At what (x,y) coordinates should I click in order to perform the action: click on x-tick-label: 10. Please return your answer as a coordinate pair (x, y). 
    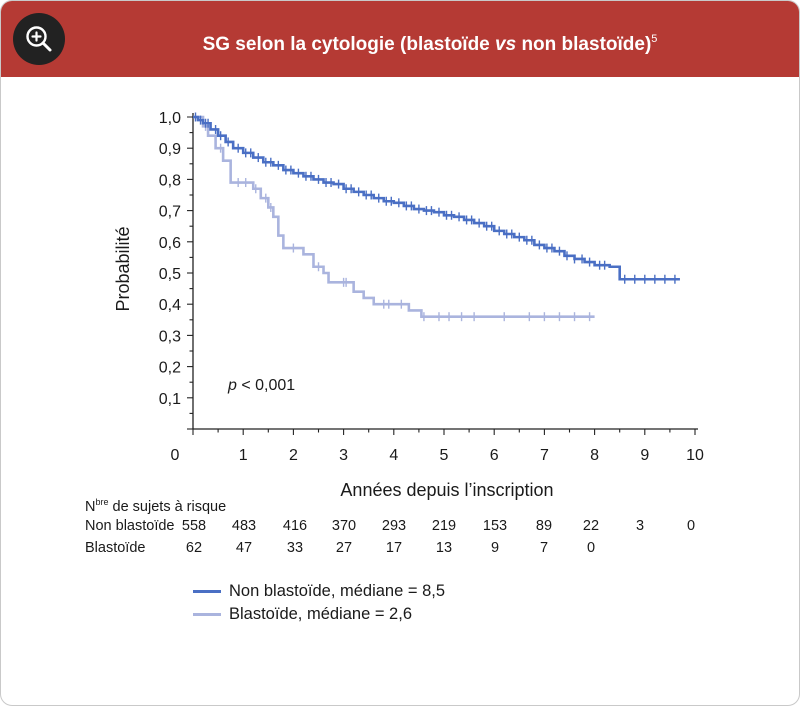
    Looking at the image, I should click on (695, 455).